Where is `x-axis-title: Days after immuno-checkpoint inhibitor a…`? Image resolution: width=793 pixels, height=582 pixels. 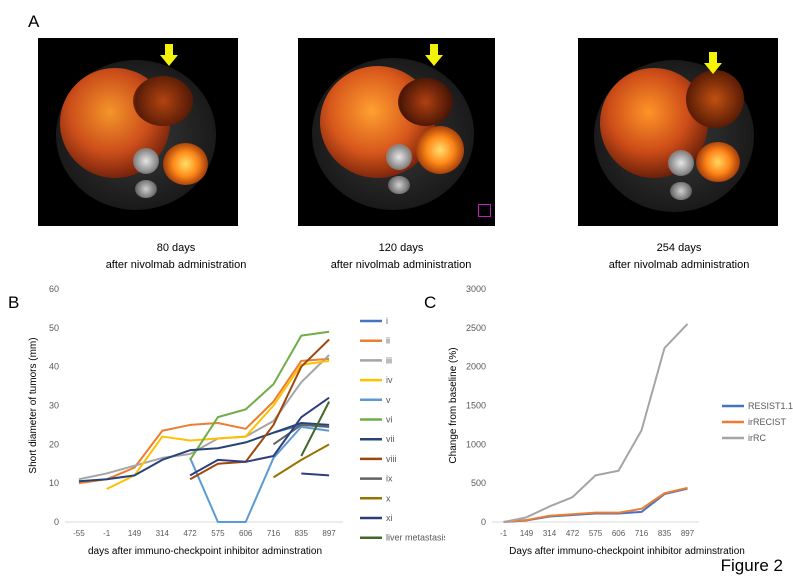
x-axis-title: Days after immuno-checkpoint inhibitor a… is located at coordinates (627, 551).